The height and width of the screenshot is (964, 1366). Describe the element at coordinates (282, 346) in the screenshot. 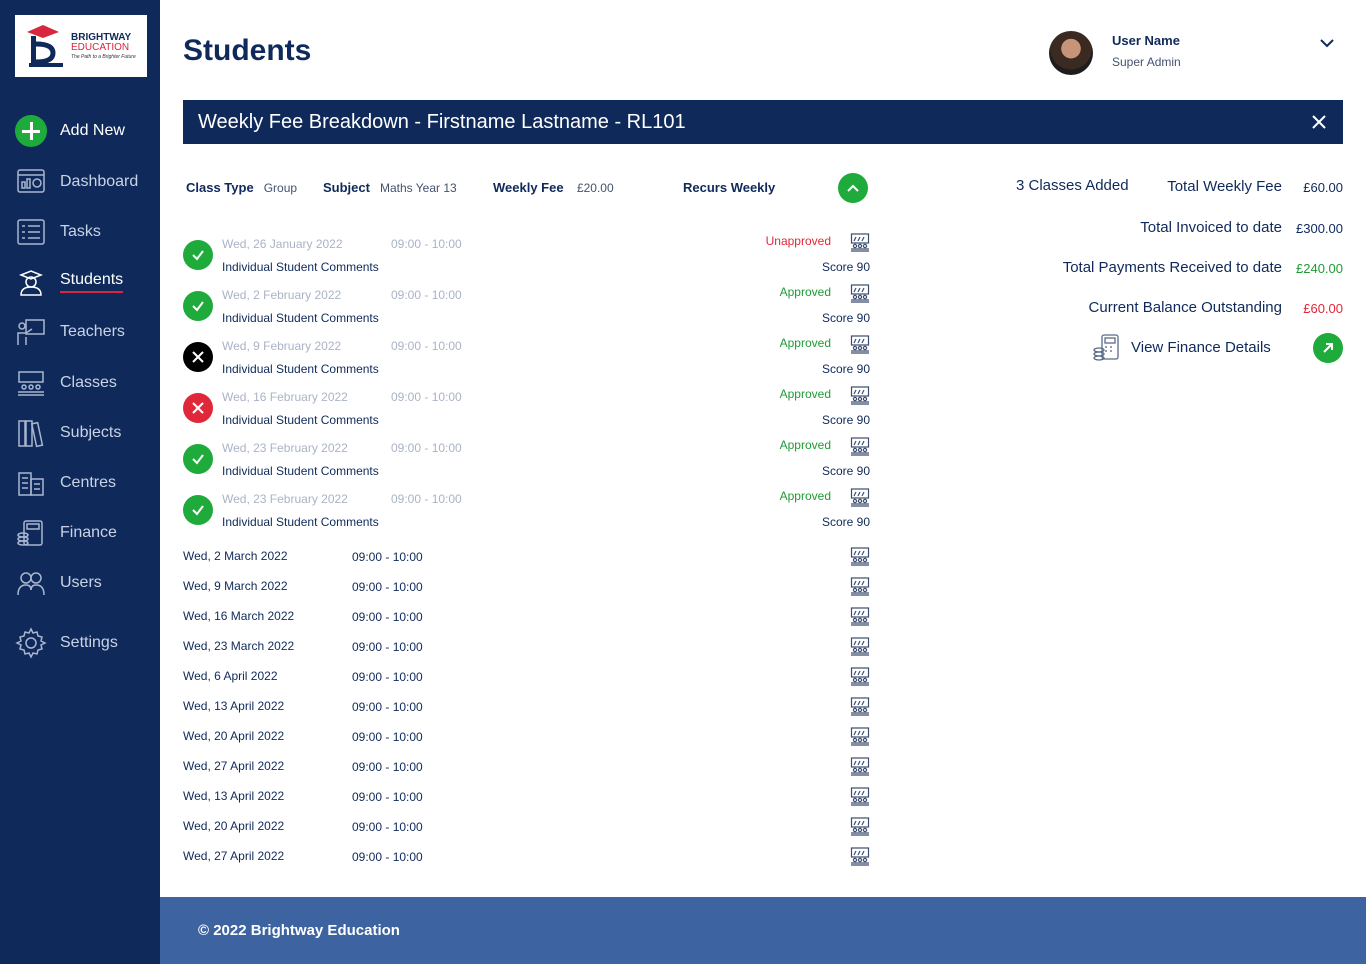

I see `session-date: Wed, 9 February 2022` at that location.